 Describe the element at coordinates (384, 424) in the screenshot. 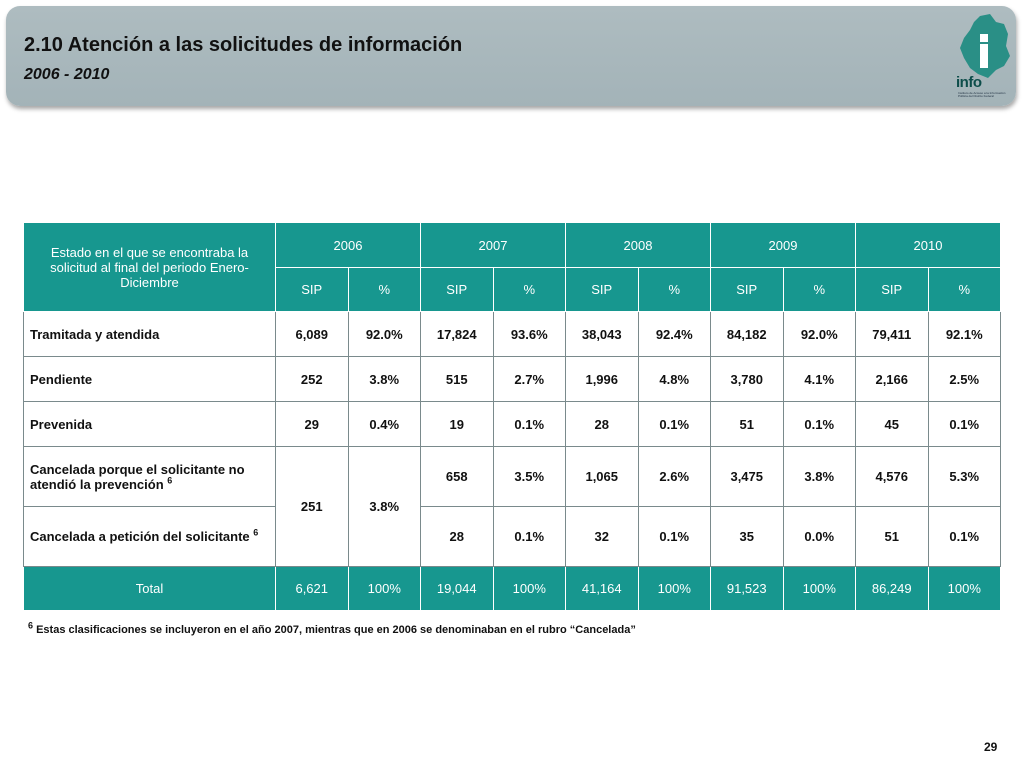

I see `table-cell: 0.4%` at that location.